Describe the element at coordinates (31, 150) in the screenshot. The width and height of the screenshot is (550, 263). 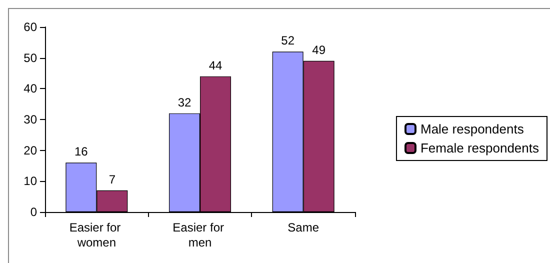
I see `y-tick-label: 20` at that location.